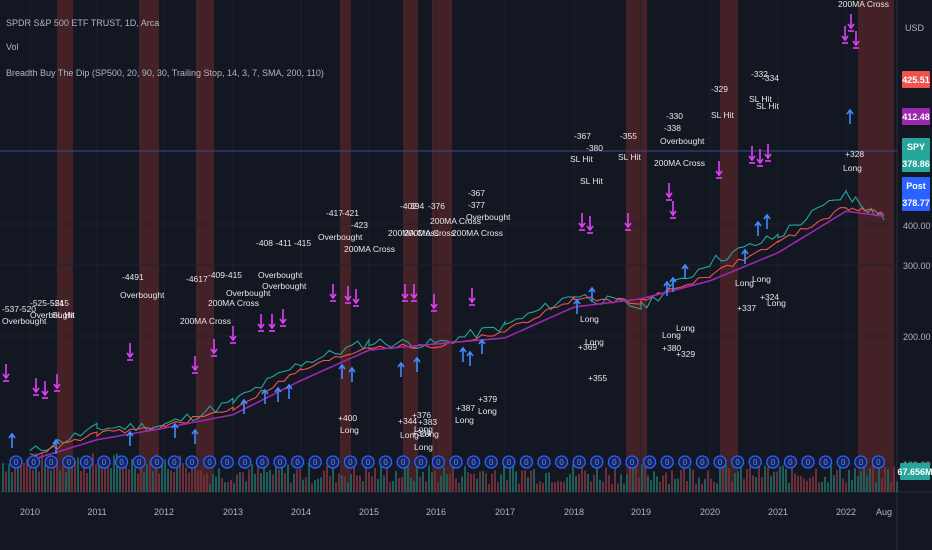  What do you see at coordinates (83, 23) in the screenshot?
I see `symbol-legend: SPDR S&P 500 ETF TRUST, 1D, Arca` at bounding box center [83, 23].